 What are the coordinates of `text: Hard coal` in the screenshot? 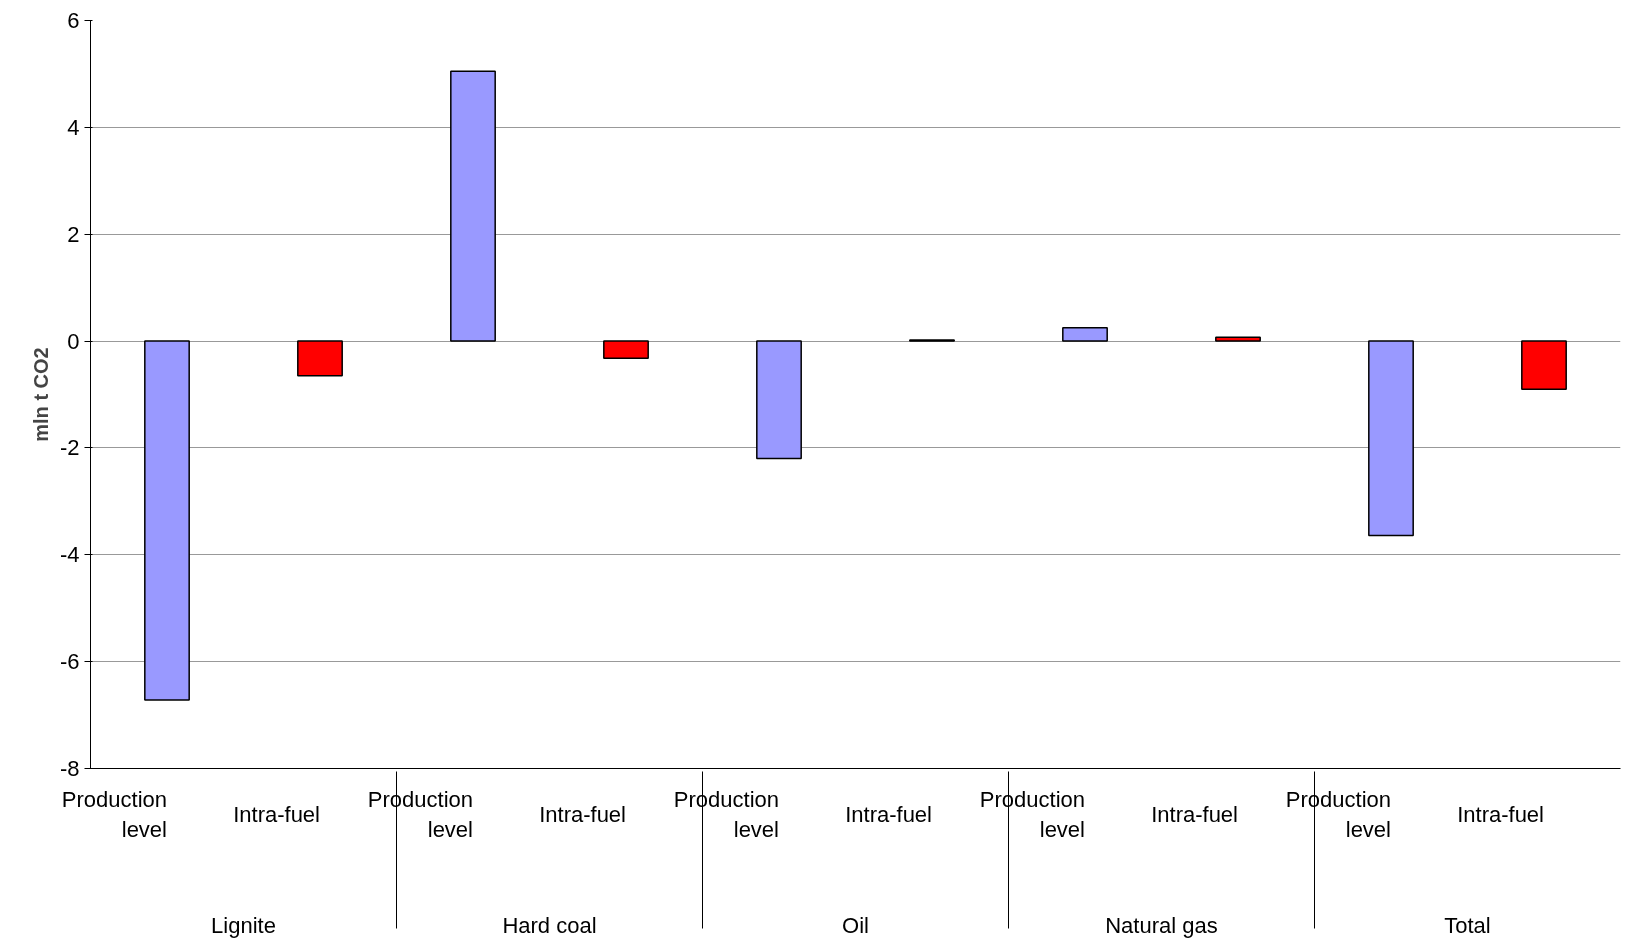 It's located at (549, 925).